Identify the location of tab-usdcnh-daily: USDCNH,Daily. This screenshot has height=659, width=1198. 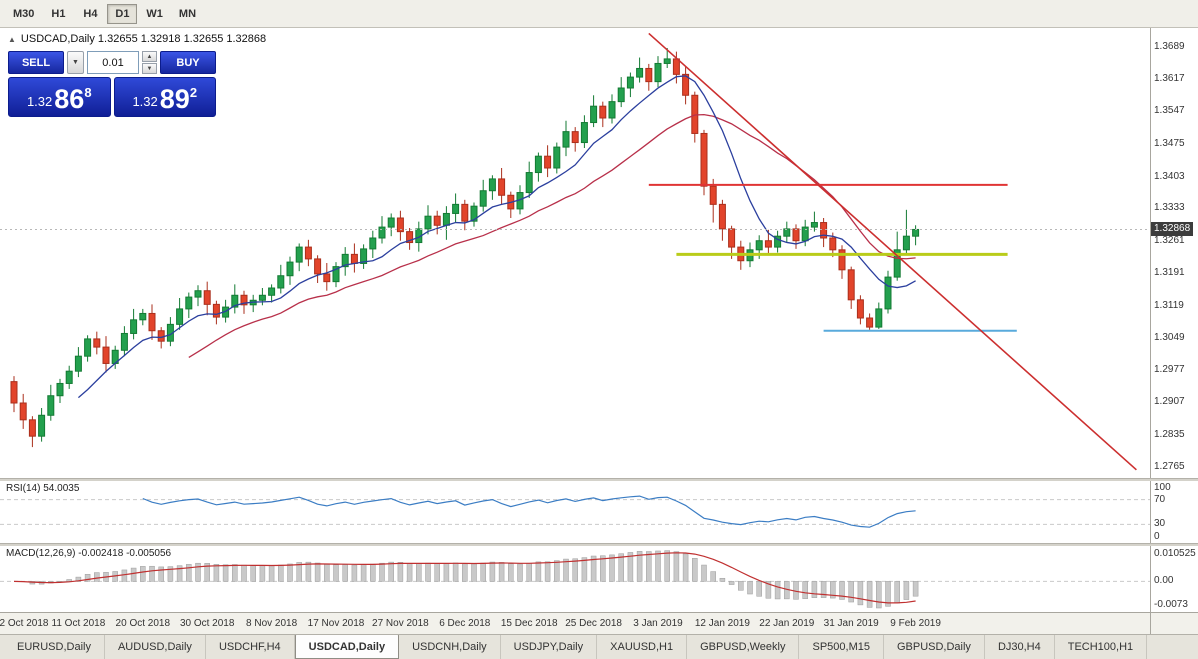
(450, 647).